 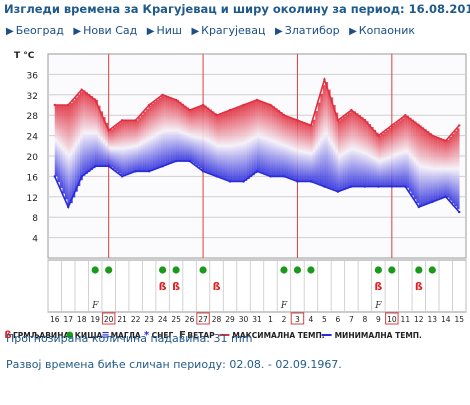 I want to click on wind-icon: F, so click(x=95, y=306).